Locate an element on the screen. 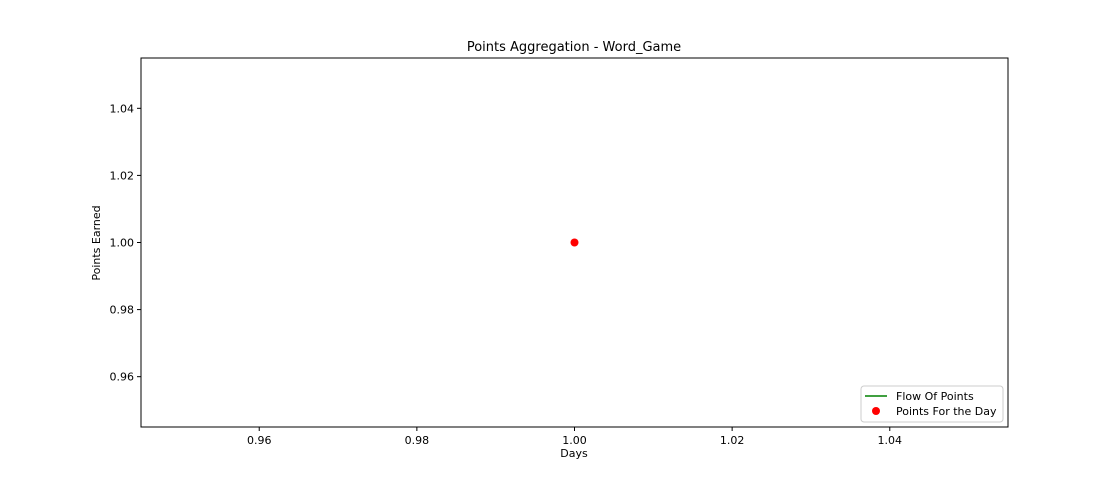 Image resolution: width=1120 pixels, height=484 pixels. y-axis-label: Points Earned is located at coordinates (96, 242).